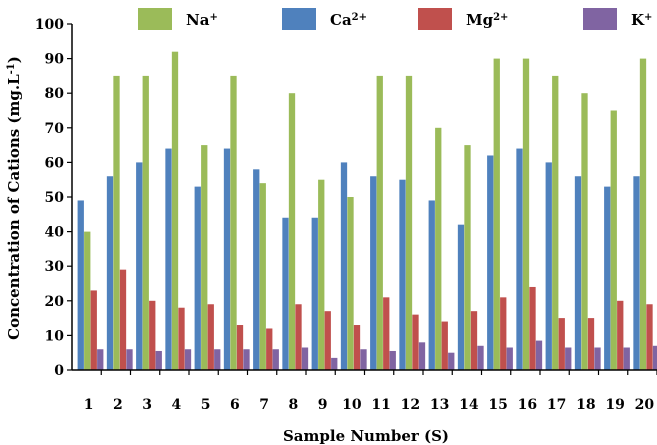 The width and height of the screenshot is (657, 445). I want to click on legend: Na+ Ca2+ Mg2+ K+, so click(395, 19).